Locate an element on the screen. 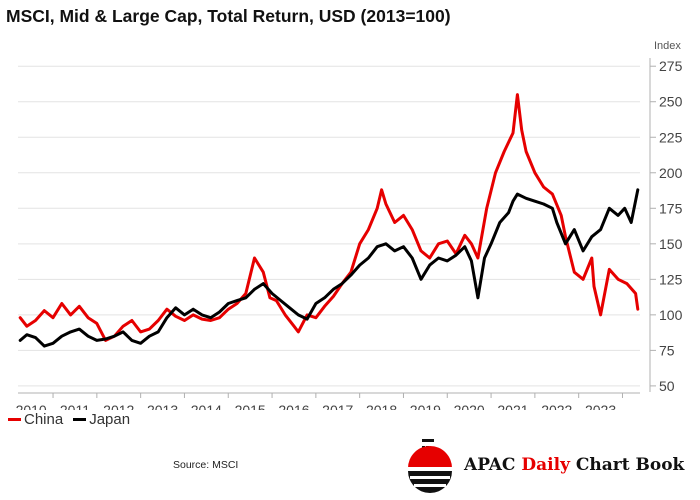 This screenshot has width=700, height=500. y-tick-label: 125 is located at coordinates (671, 279).